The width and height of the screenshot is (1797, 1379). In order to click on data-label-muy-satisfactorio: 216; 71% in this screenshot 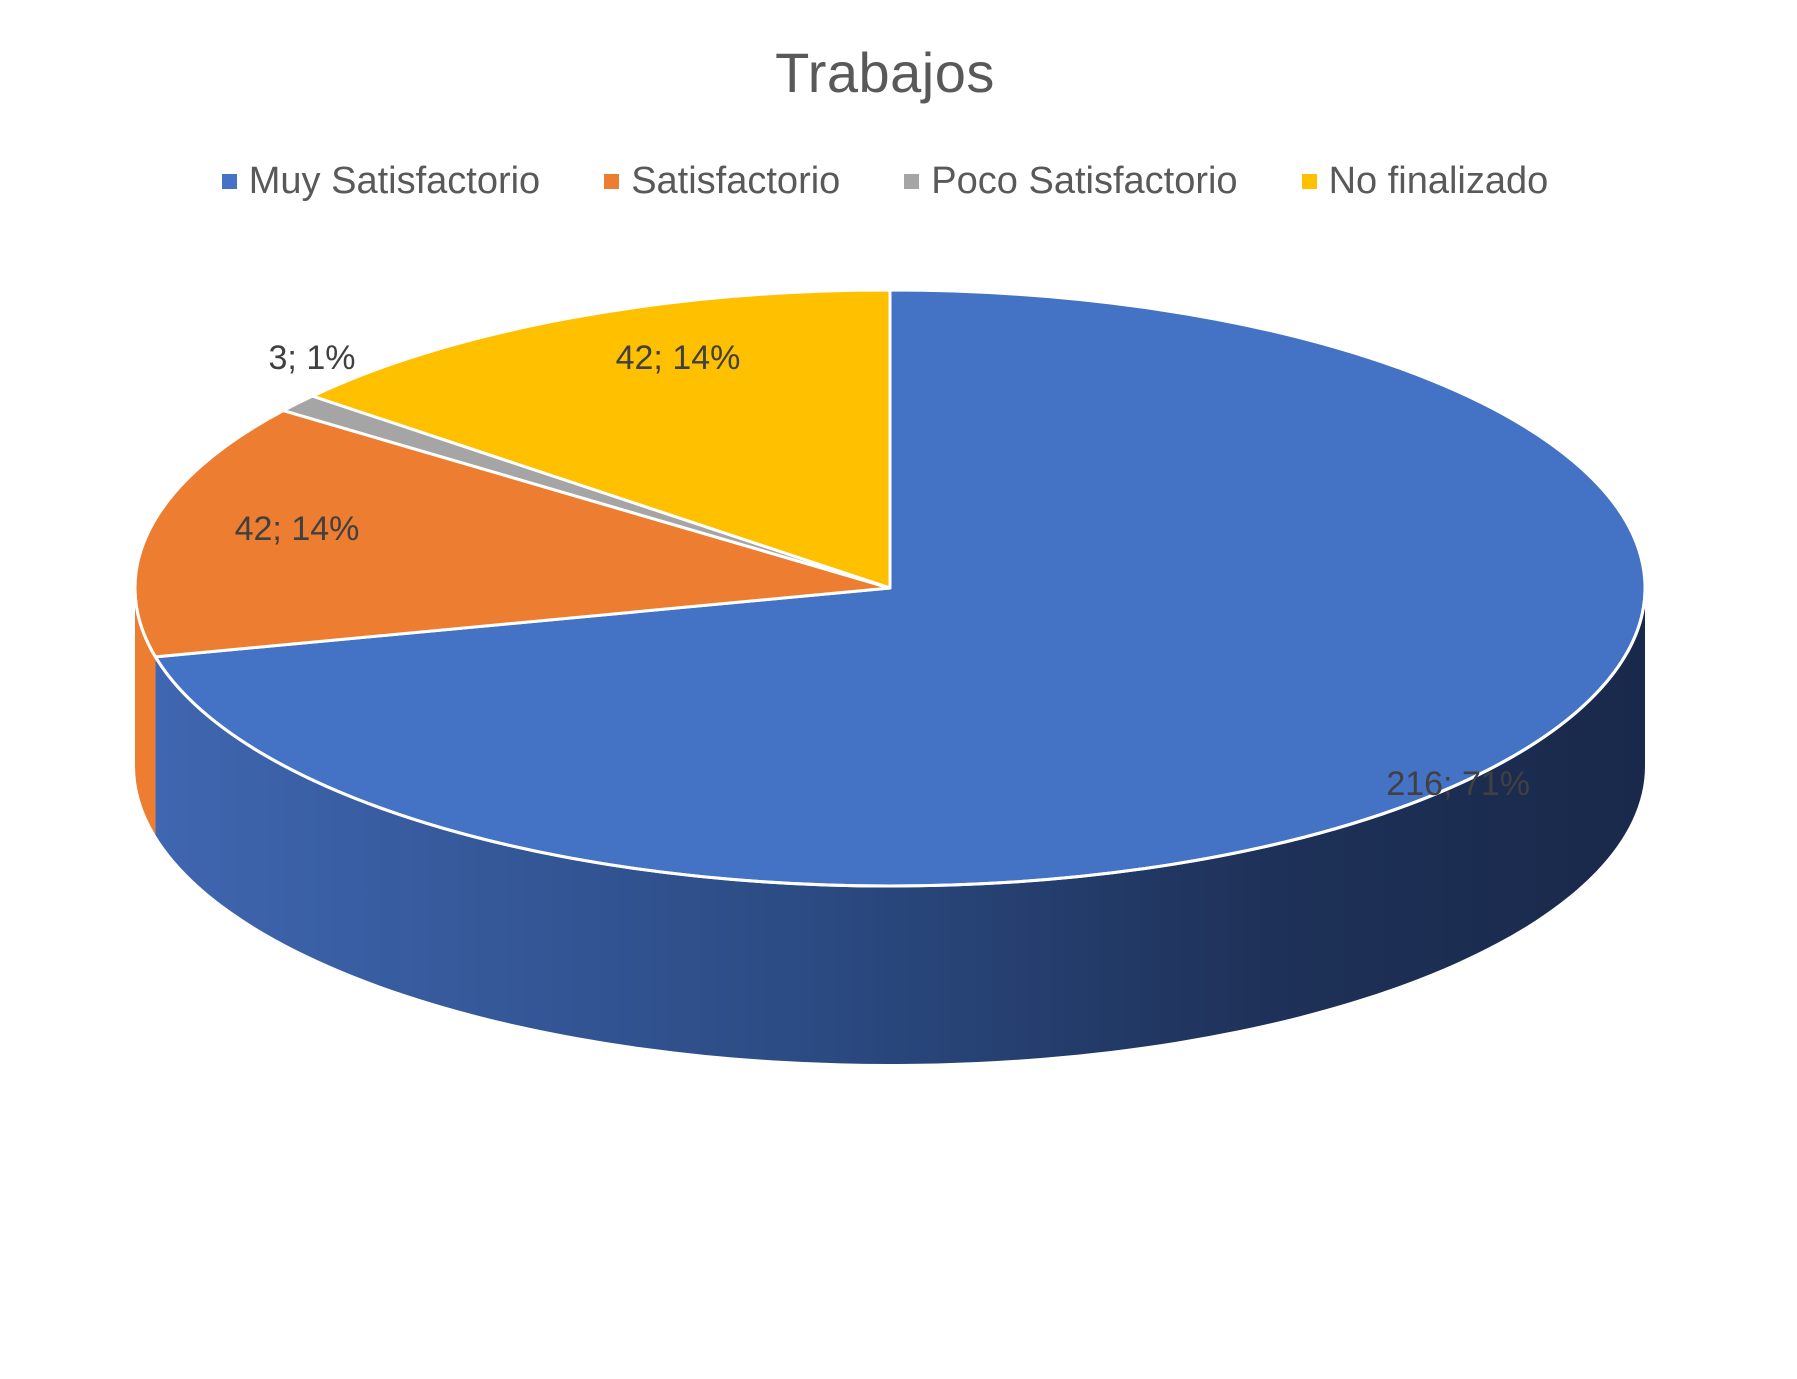, I will do `click(1458, 784)`.